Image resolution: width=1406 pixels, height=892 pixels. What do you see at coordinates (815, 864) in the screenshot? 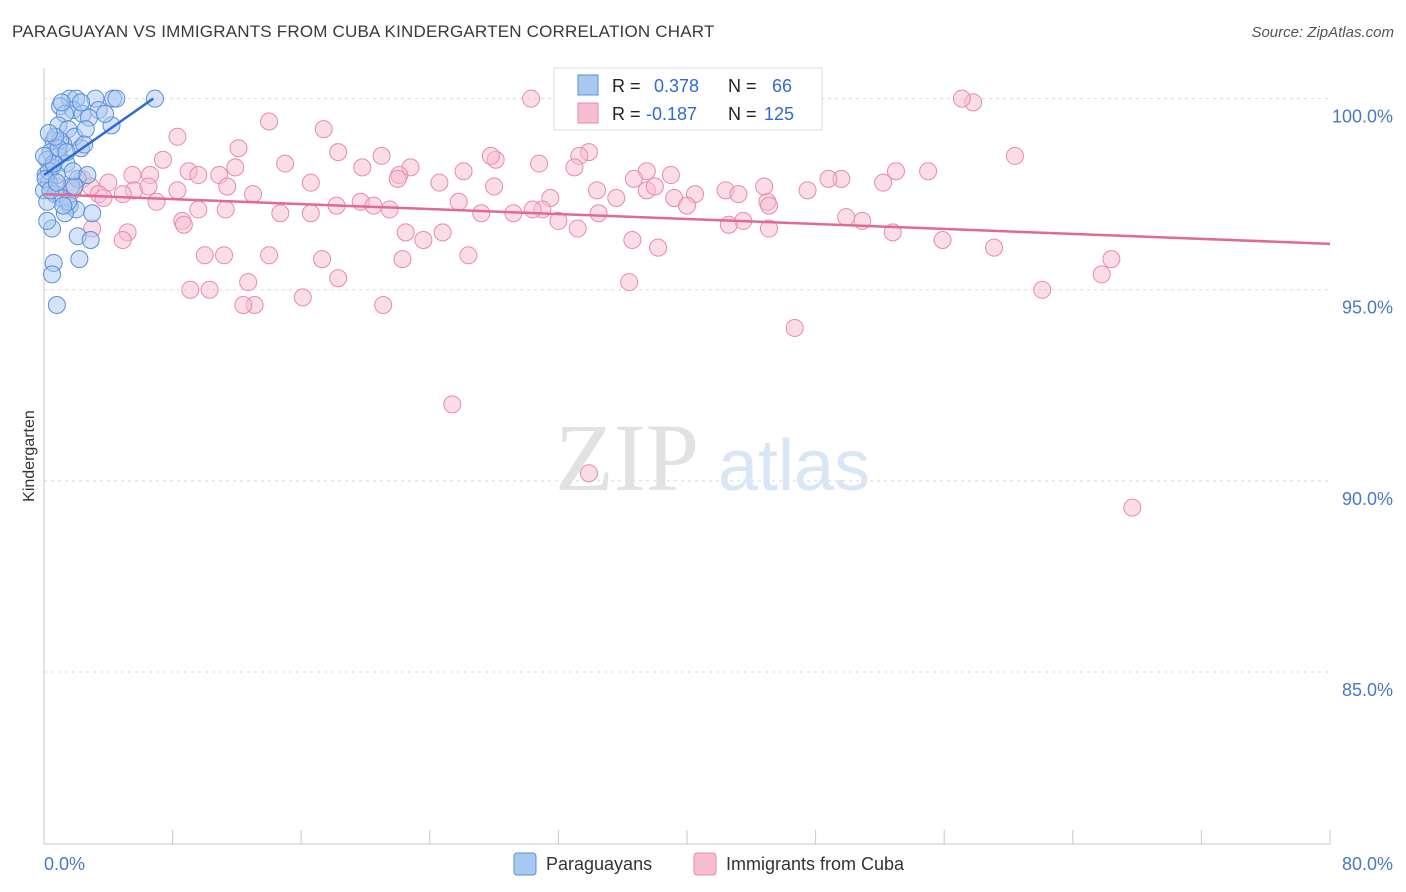
I see `legend-label-cuba: Immigrants from Cuba` at bounding box center [815, 864].